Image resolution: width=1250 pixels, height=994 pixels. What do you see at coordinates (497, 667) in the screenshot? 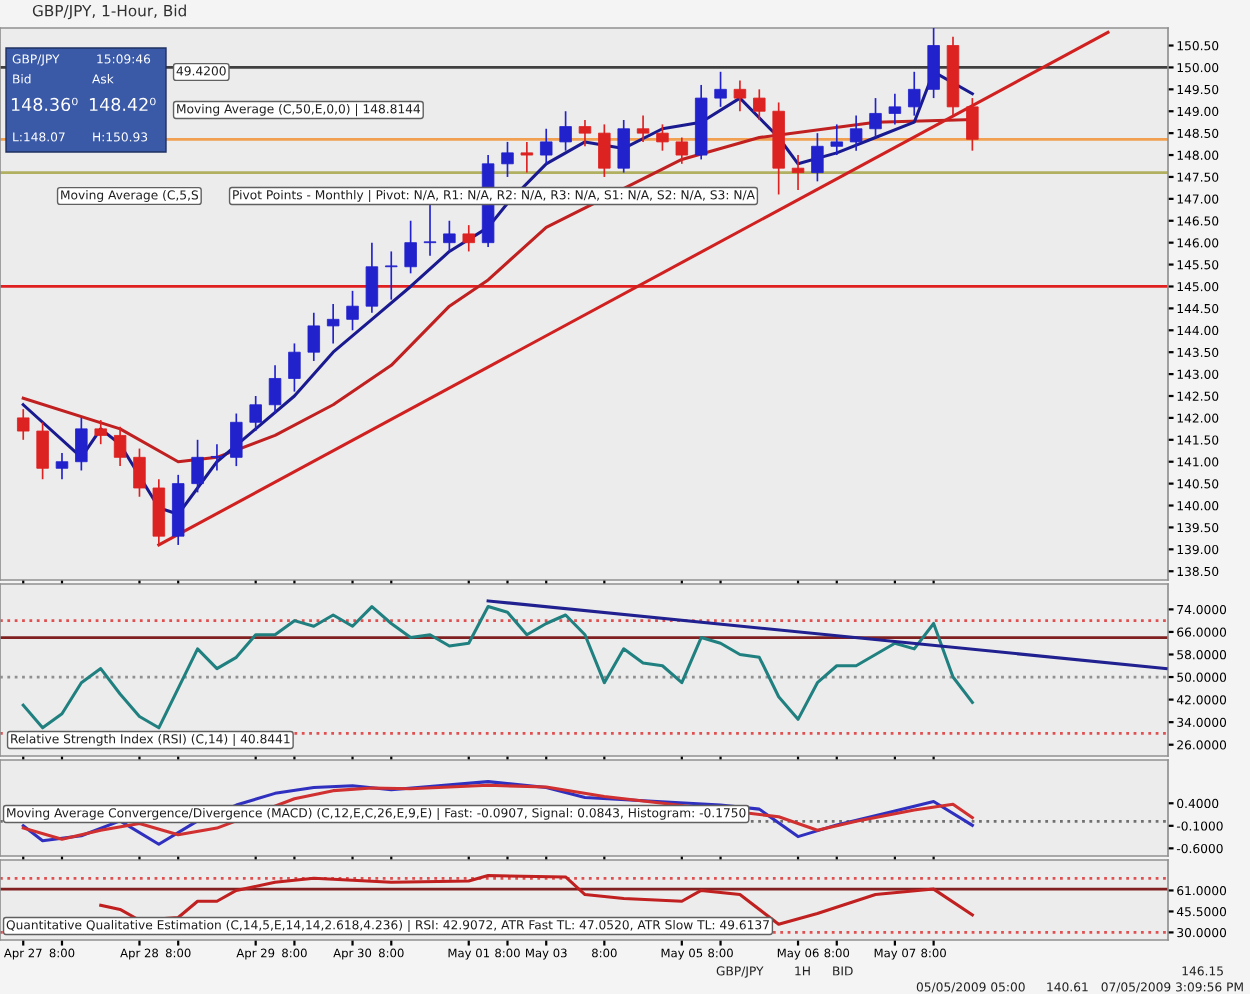
I see `line-series` at bounding box center [497, 667].